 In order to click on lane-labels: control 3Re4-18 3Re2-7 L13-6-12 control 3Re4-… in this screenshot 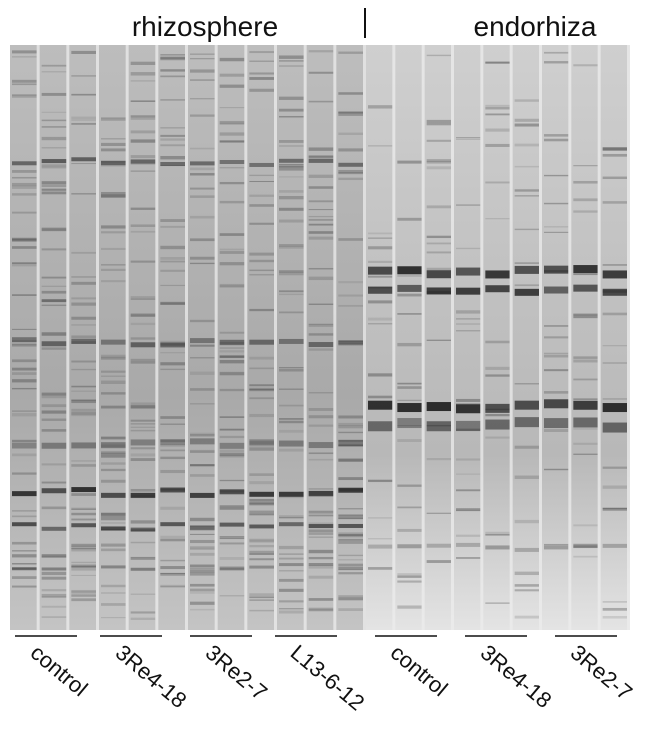, I will do `click(326, 675)`.